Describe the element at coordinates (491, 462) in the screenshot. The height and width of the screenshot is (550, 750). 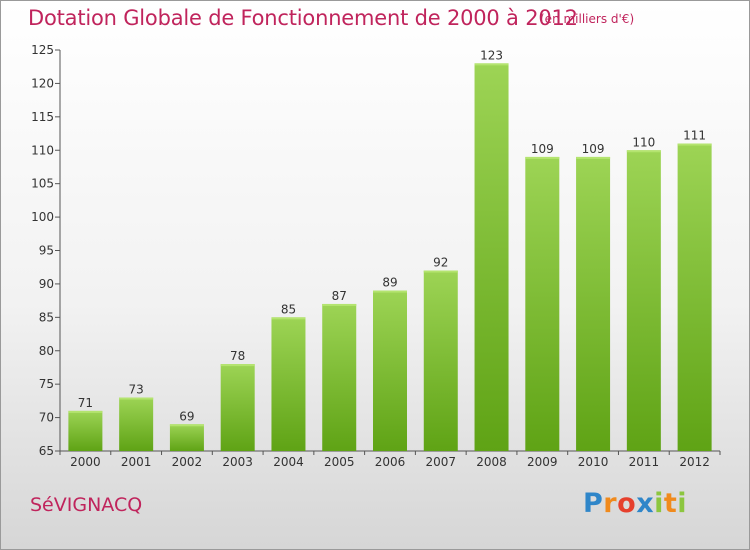
I see `x-tick-label: 2008` at that location.